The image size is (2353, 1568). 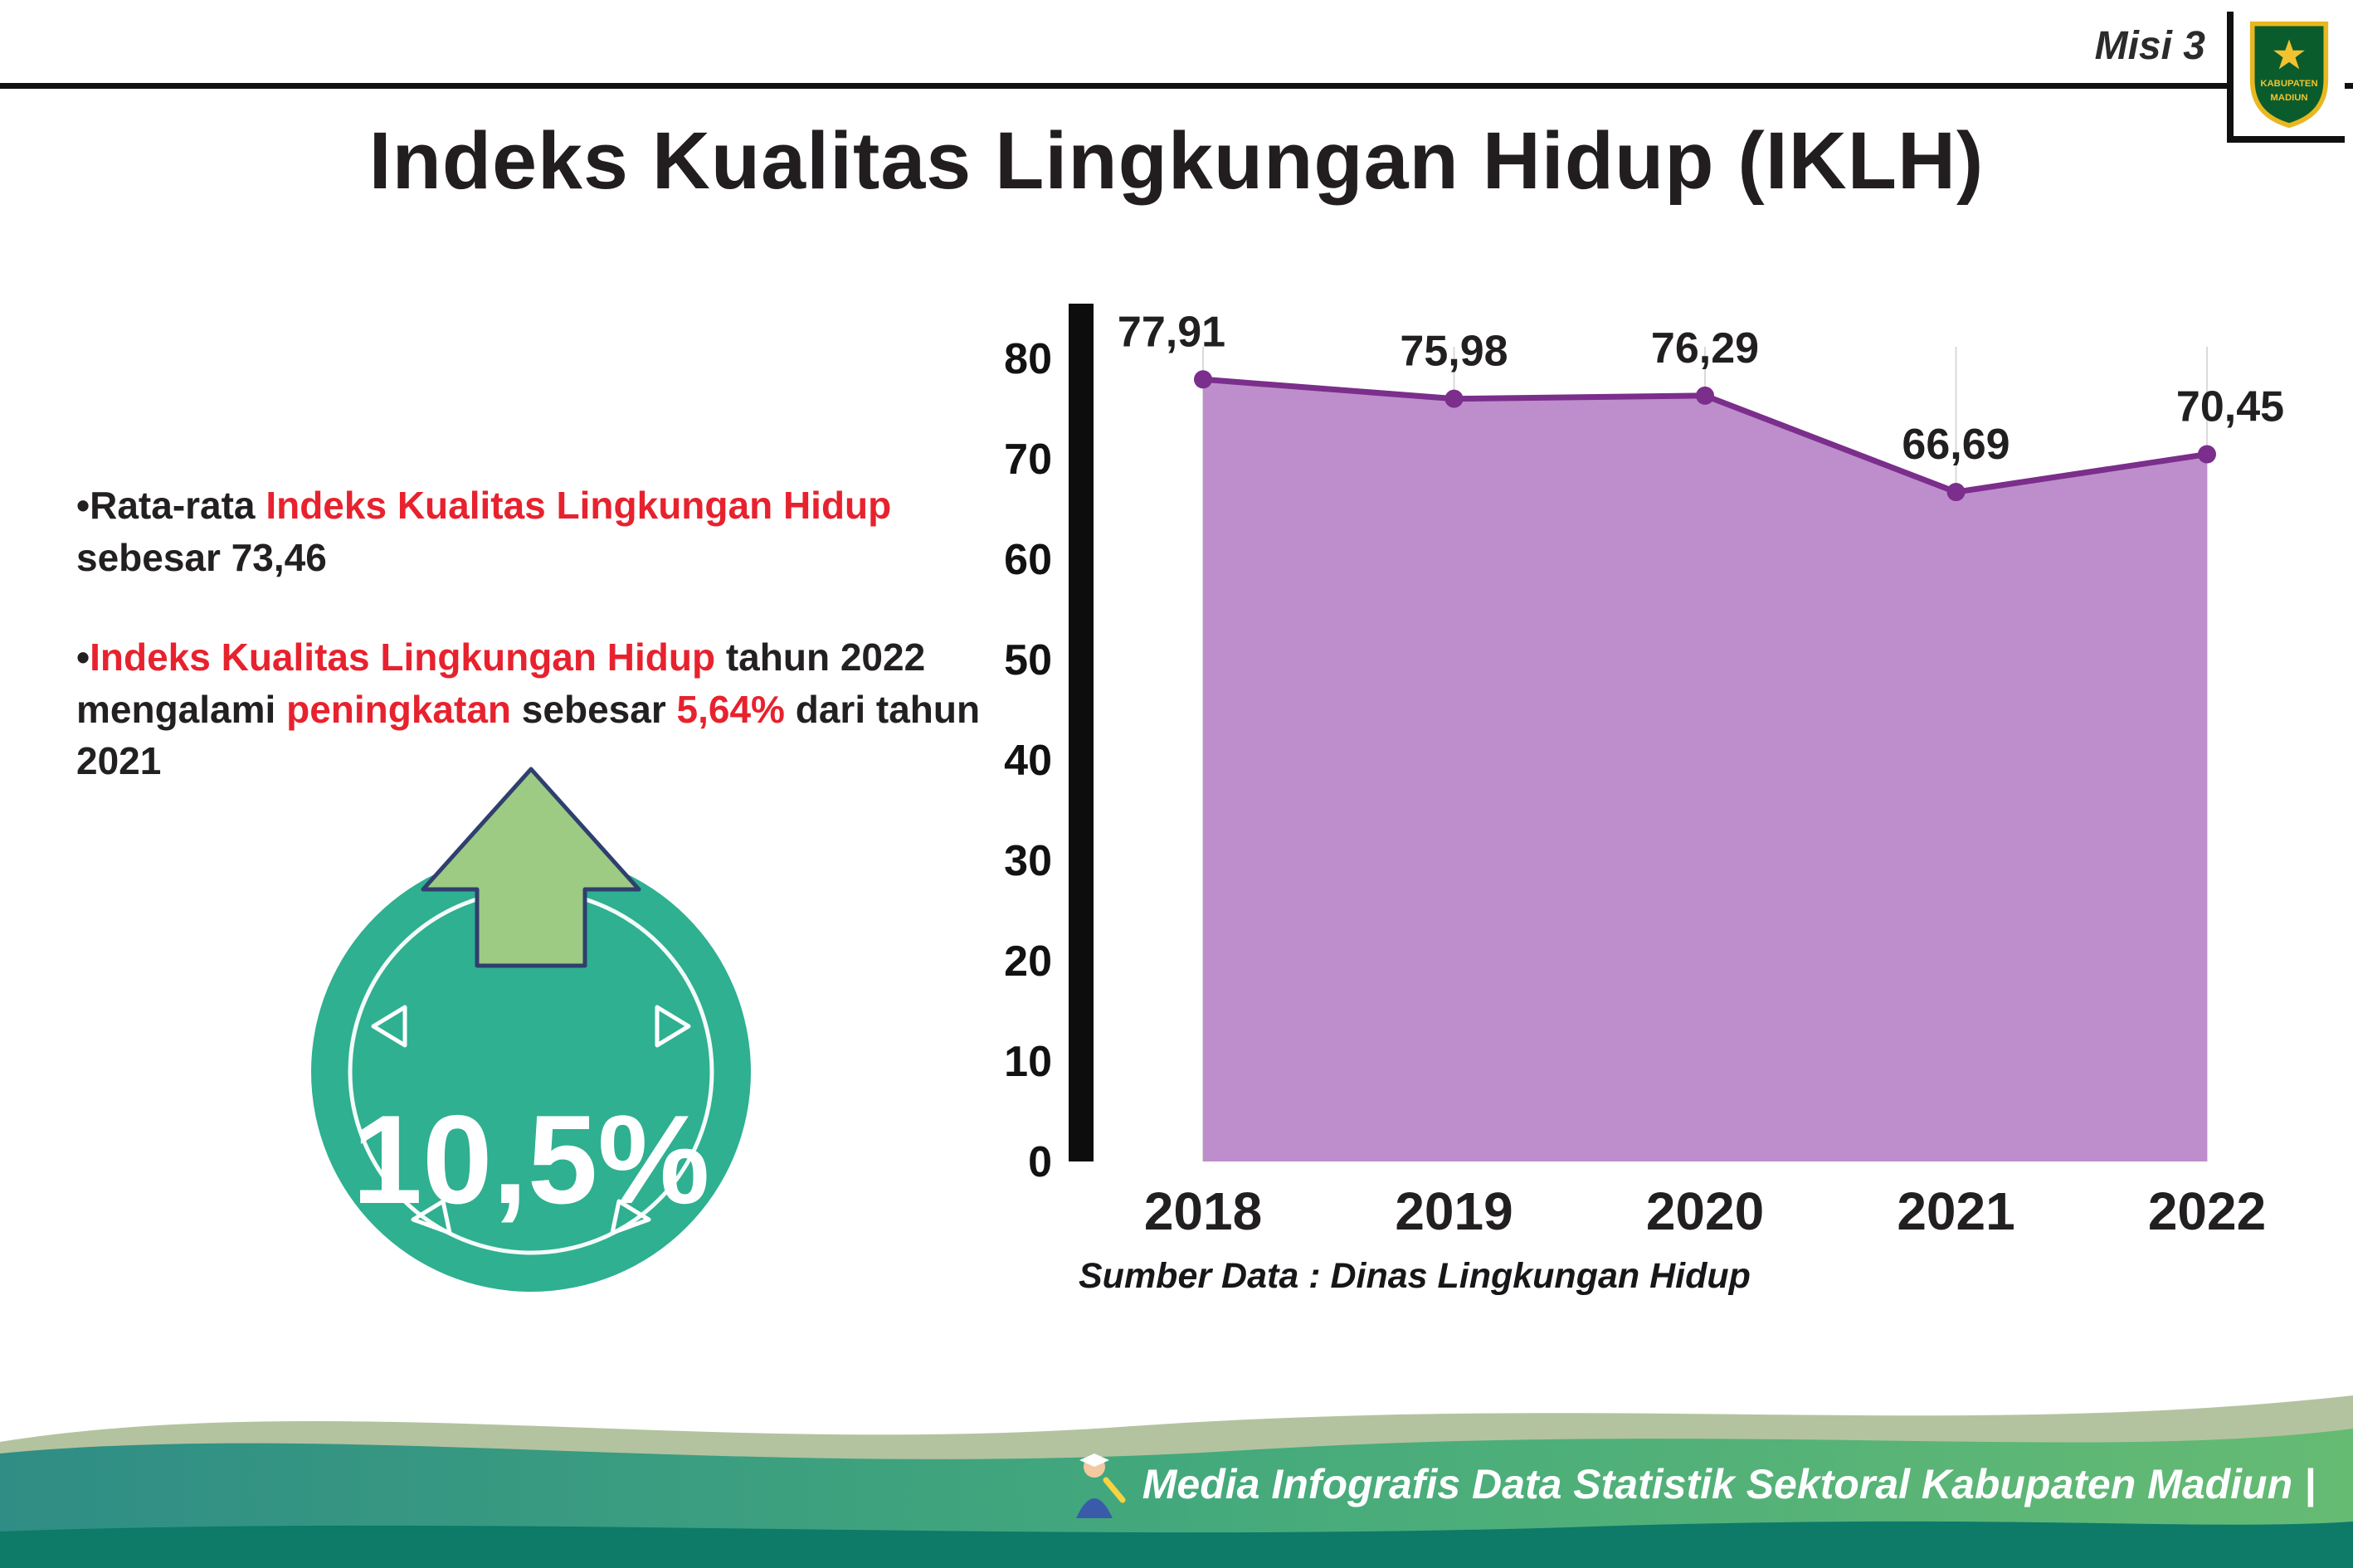 What do you see at coordinates (1094, 1508) in the screenshot?
I see `mascot-body` at bounding box center [1094, 1508].